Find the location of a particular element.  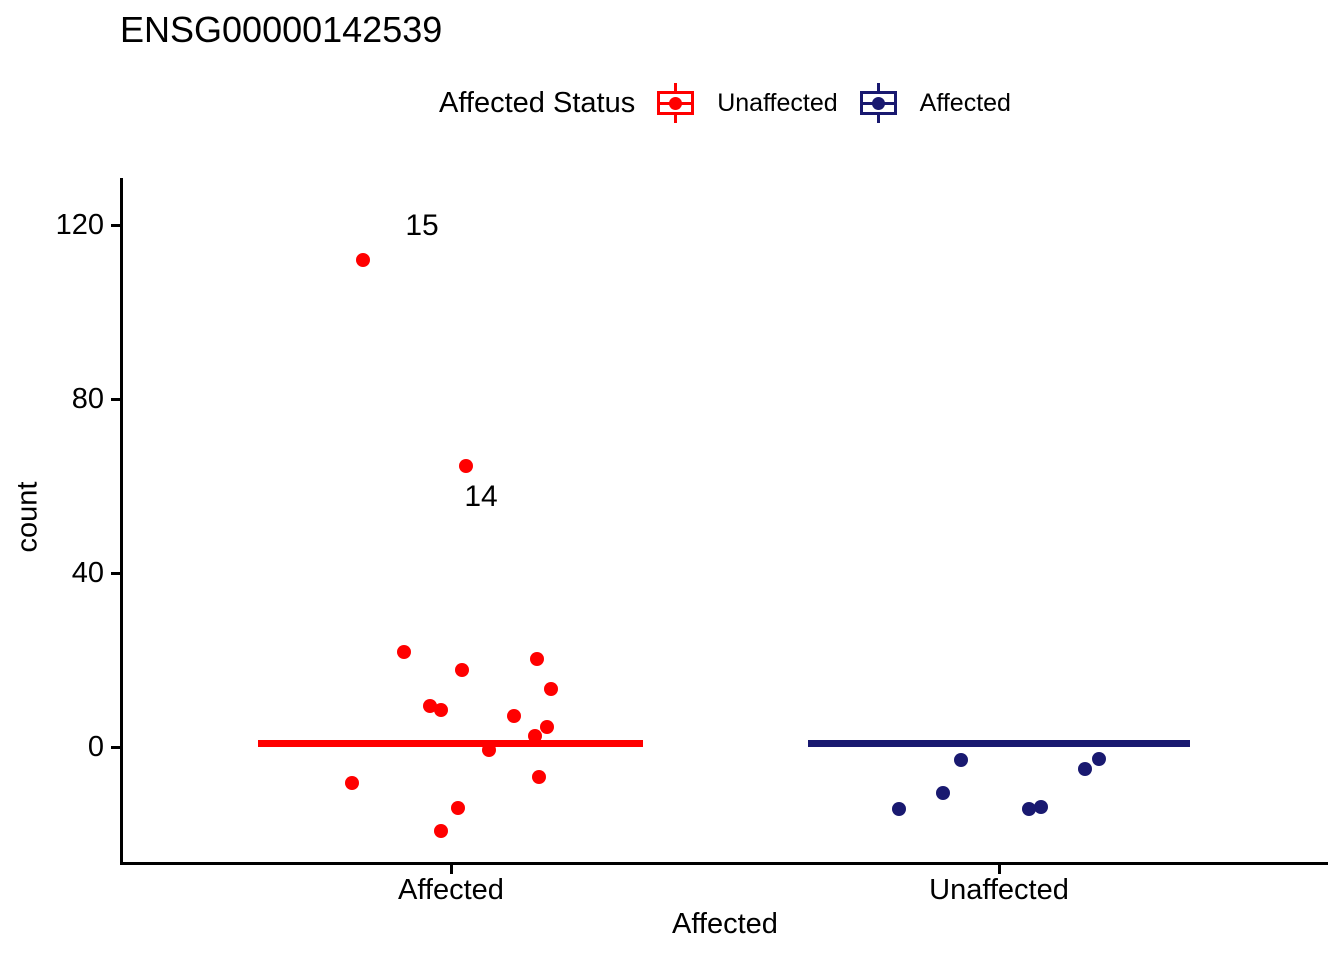

legend: Affected Status Unaffected Affected is located at coordinates (725, 103).